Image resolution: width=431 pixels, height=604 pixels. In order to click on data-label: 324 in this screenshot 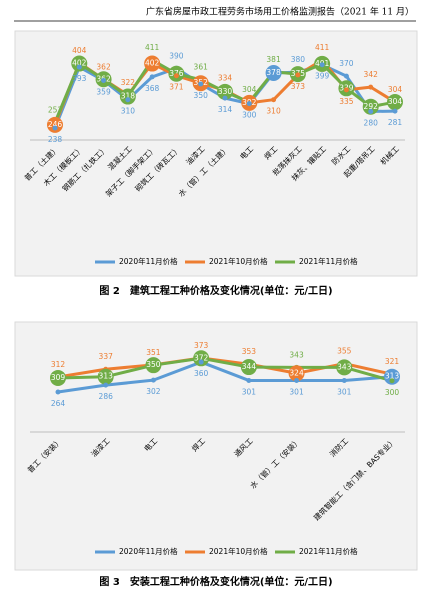, I will do `click(296, 372)`.